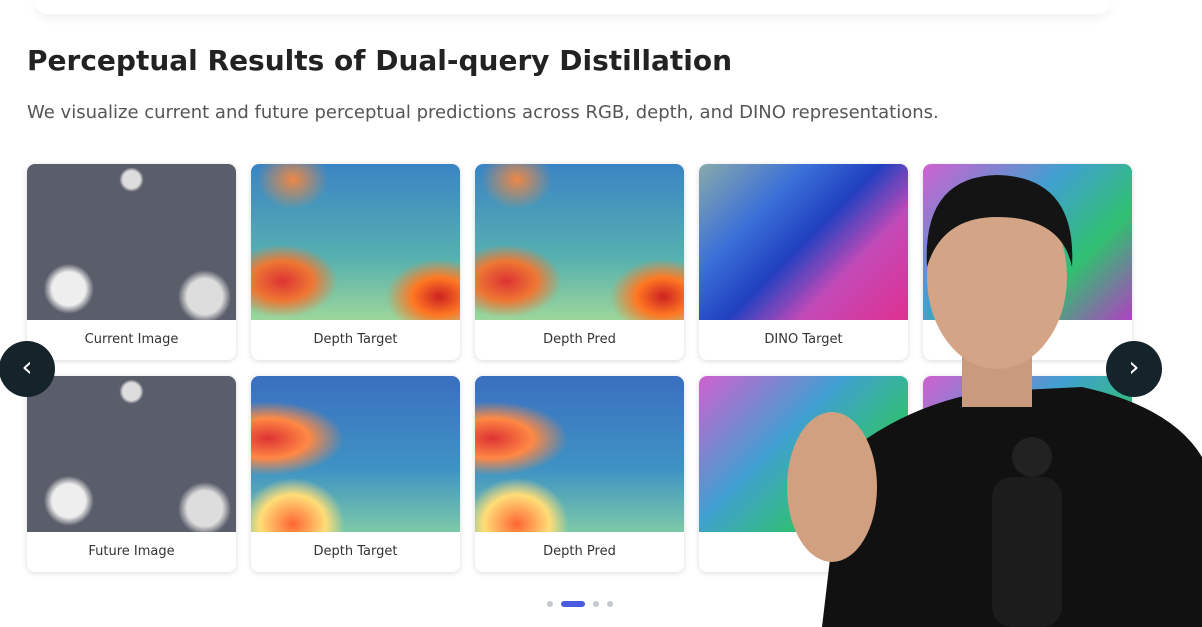  Describe the element at coordinates (572, 7) in the screenshot. I see `top-panel` at that location.